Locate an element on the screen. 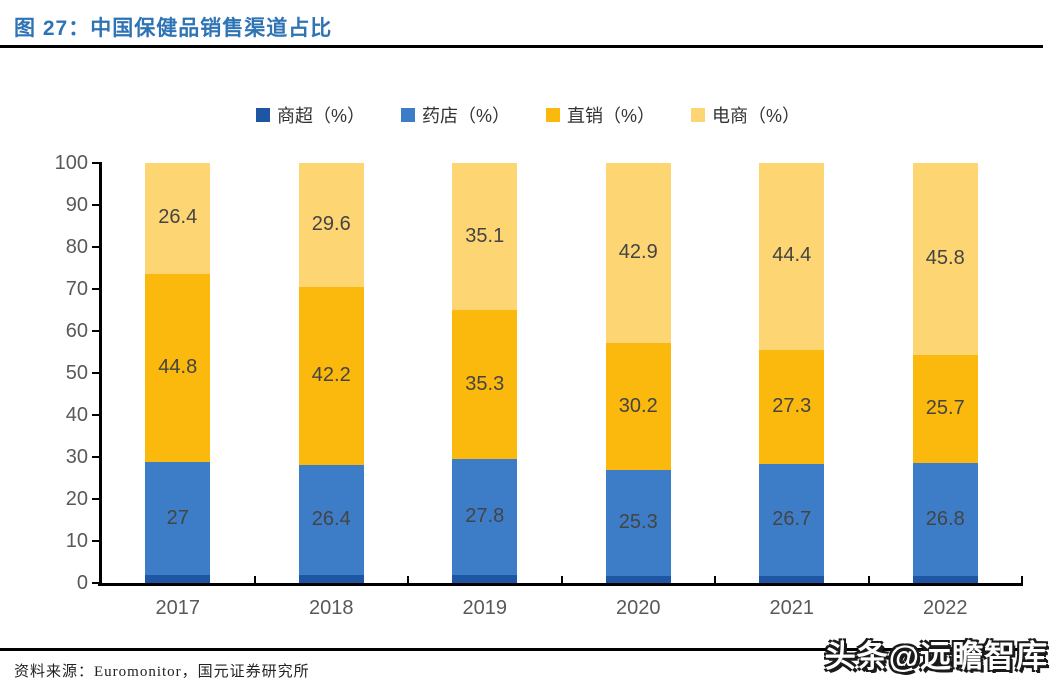 This screenshot has height=690, width=1056. bar-segment: 26.7 is located at coordinates (792, 520).